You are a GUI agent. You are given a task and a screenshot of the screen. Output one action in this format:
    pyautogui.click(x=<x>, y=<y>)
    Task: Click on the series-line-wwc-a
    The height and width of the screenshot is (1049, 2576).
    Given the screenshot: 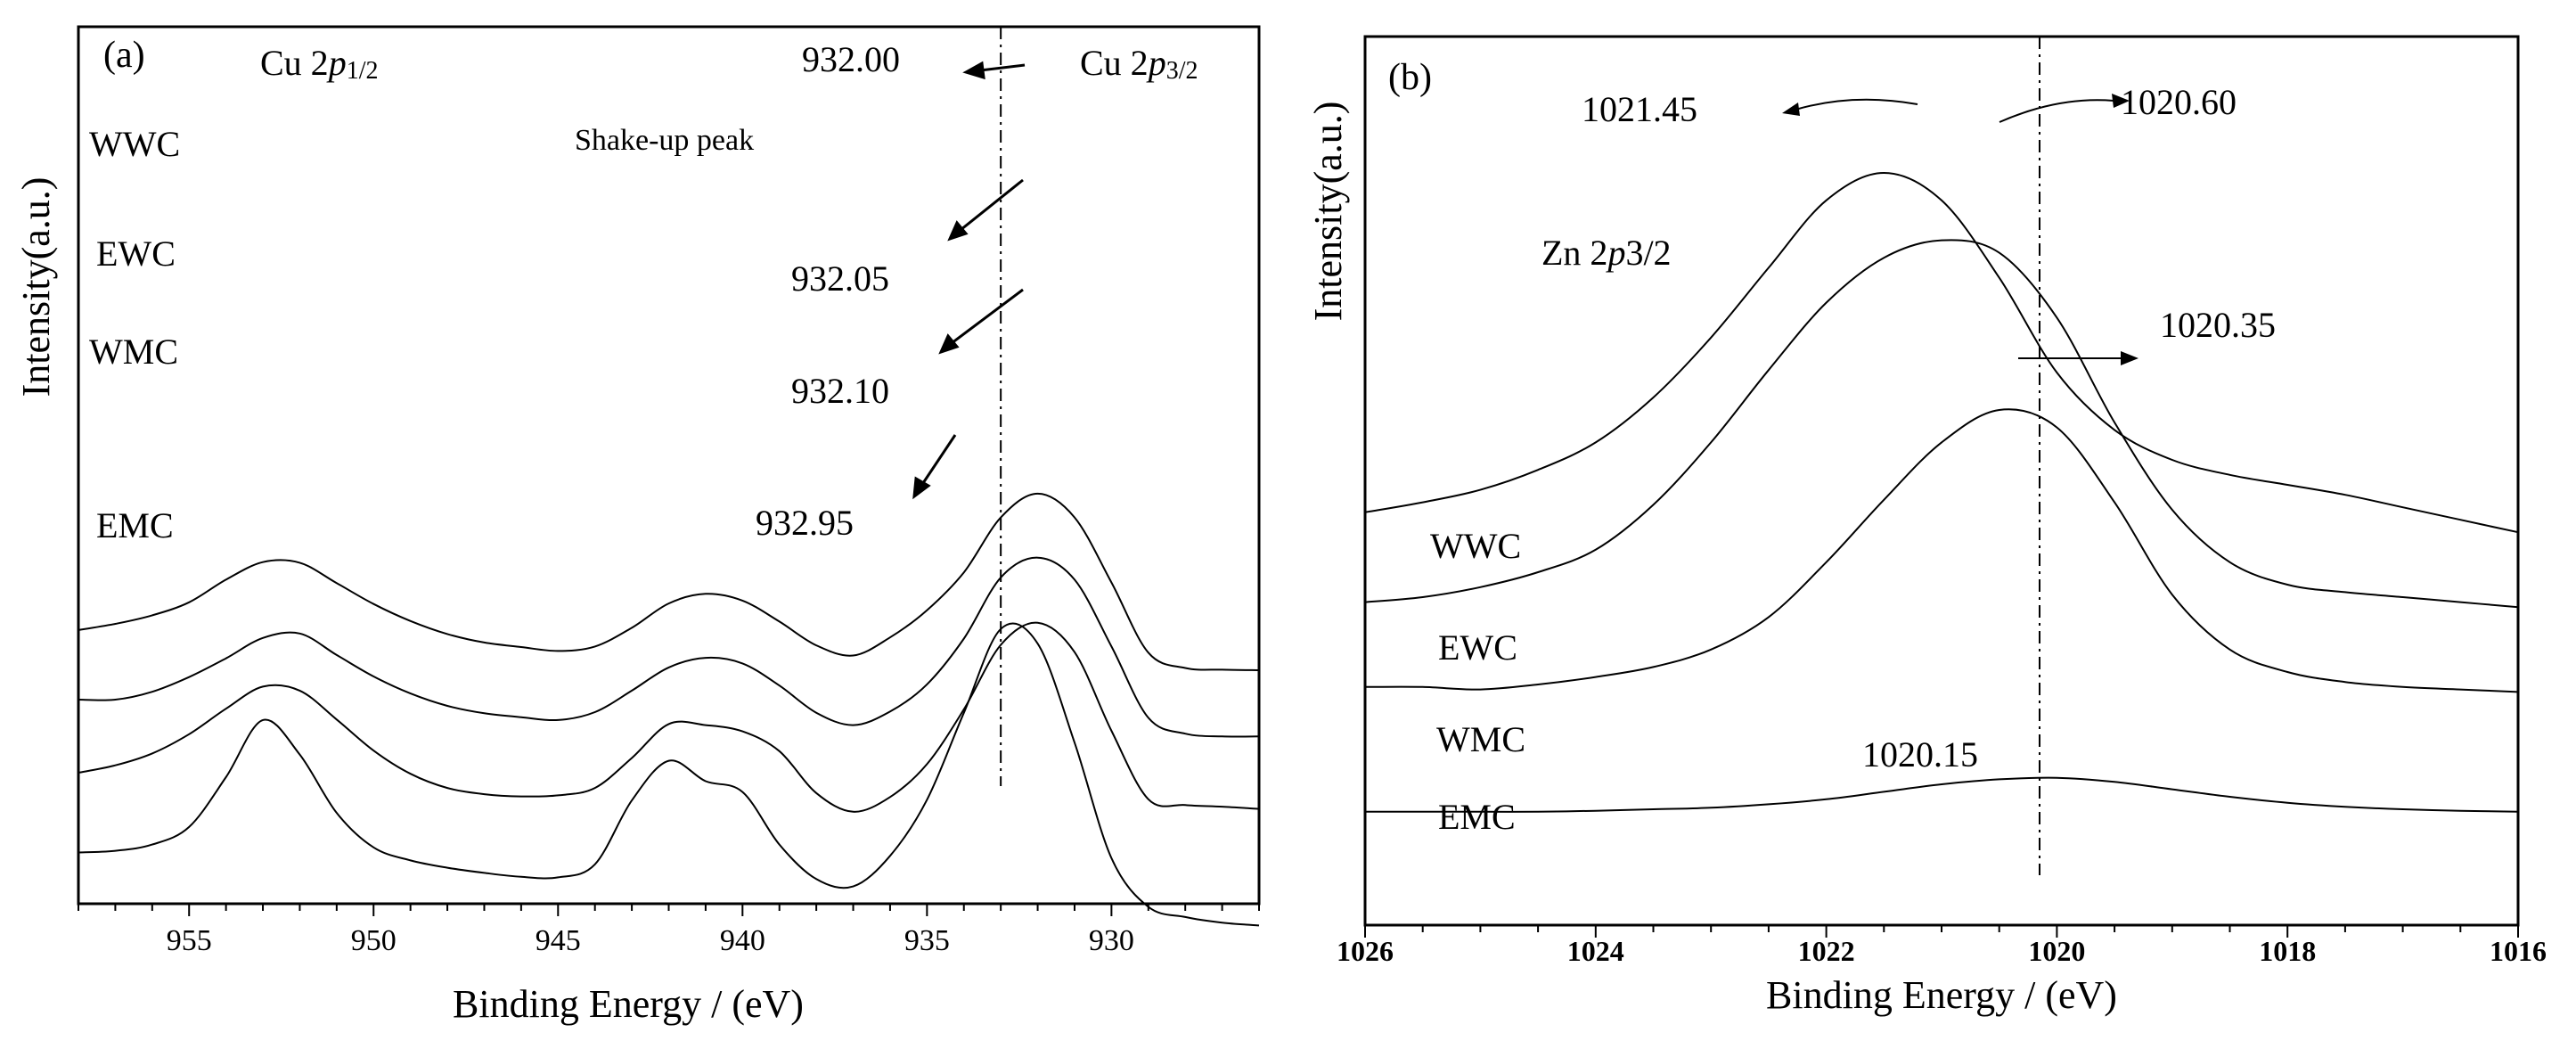 What is the action you would take?
    pyautogui.click(x=669, y=581)
    